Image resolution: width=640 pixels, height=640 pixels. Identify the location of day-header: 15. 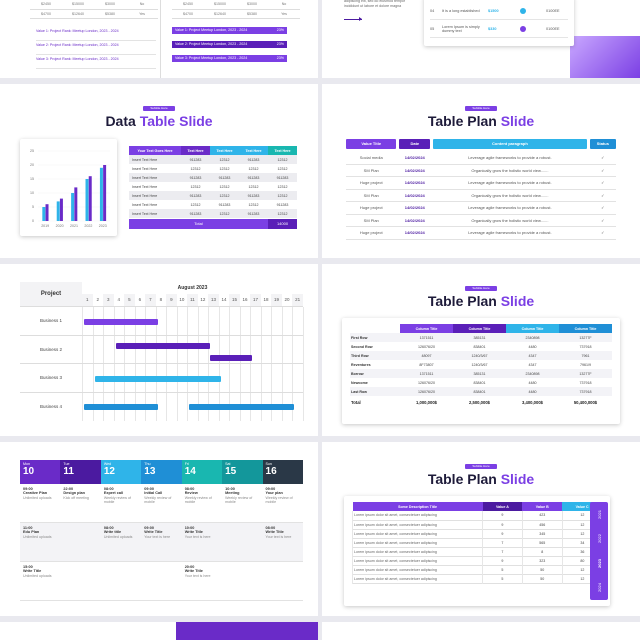
(234, 300).